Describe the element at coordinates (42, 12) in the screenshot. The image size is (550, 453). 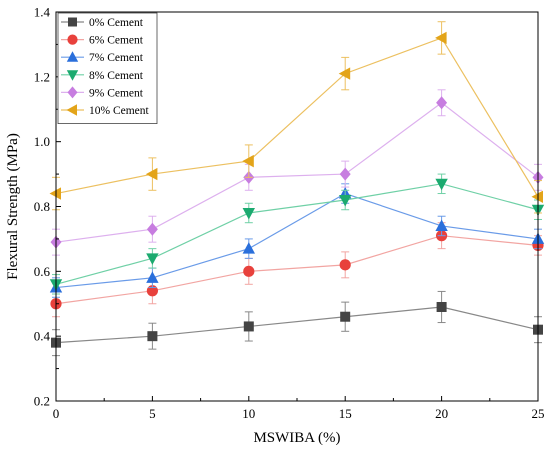
I see `y-tick-label: 1.4` at that location.